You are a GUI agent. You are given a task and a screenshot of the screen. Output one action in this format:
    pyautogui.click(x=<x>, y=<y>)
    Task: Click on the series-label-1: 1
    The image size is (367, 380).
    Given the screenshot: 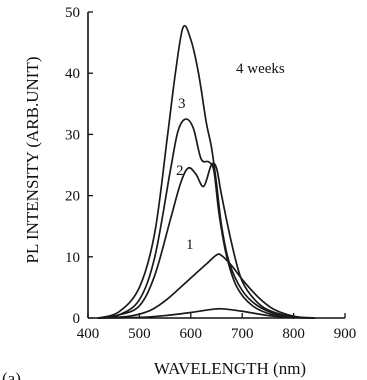 What is the action you would take?
    pyautogui.click(x=190, y=245)
    